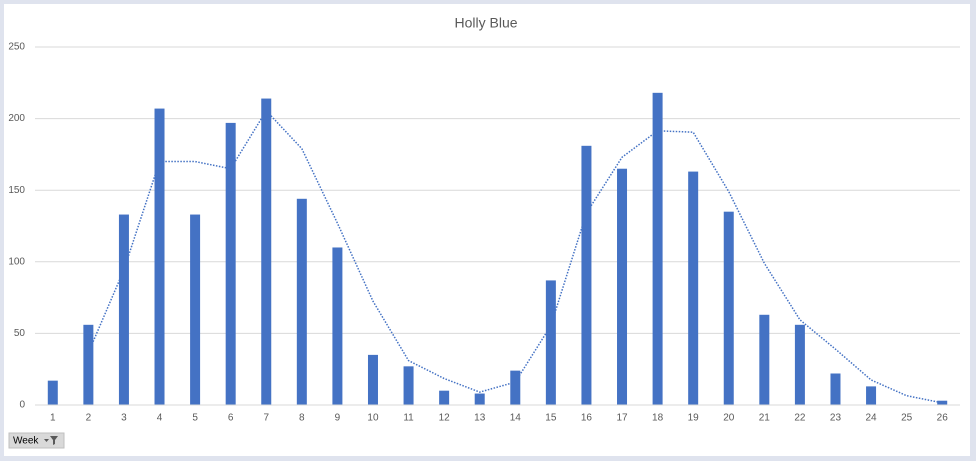  I want to click on field-button-box, so click(36, 440).